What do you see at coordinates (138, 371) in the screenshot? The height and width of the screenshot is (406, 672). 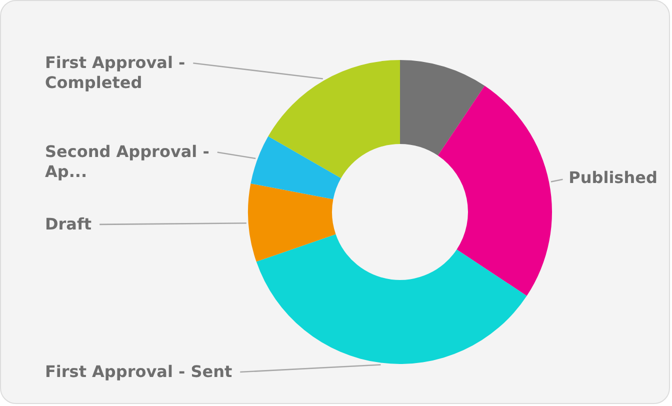 I see `slice-label: First Approval - Sent` at bounding box center [138, 371].